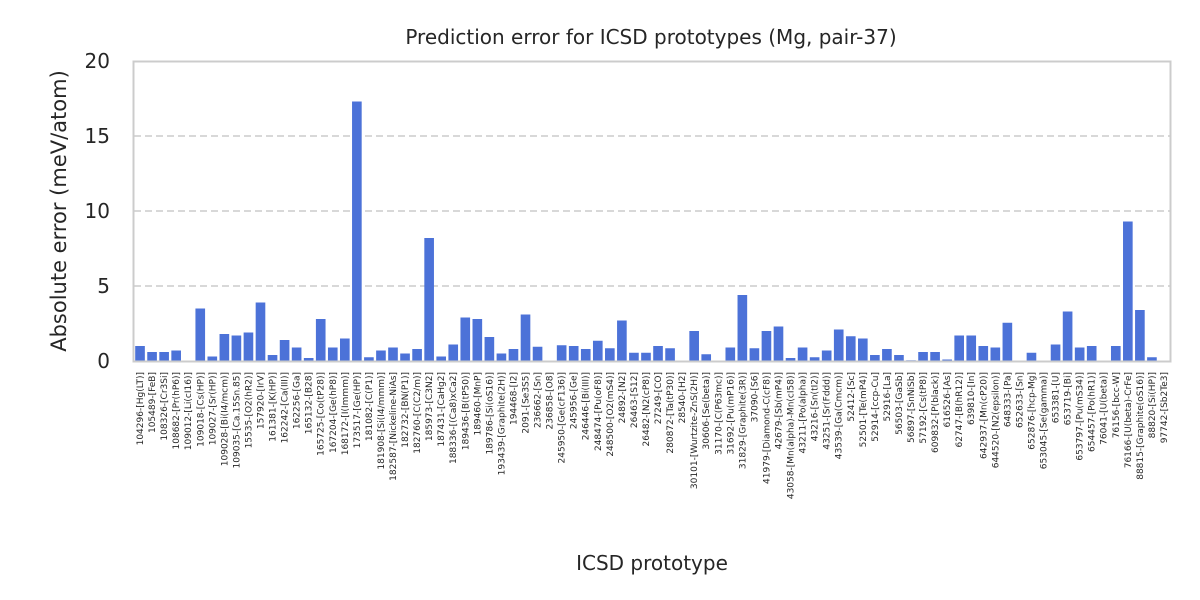  Describe the element at coordinates (382, 421) in the screenshot. I see `x-tick-label: 181908-[Si(I4/mmm)]` at that location.